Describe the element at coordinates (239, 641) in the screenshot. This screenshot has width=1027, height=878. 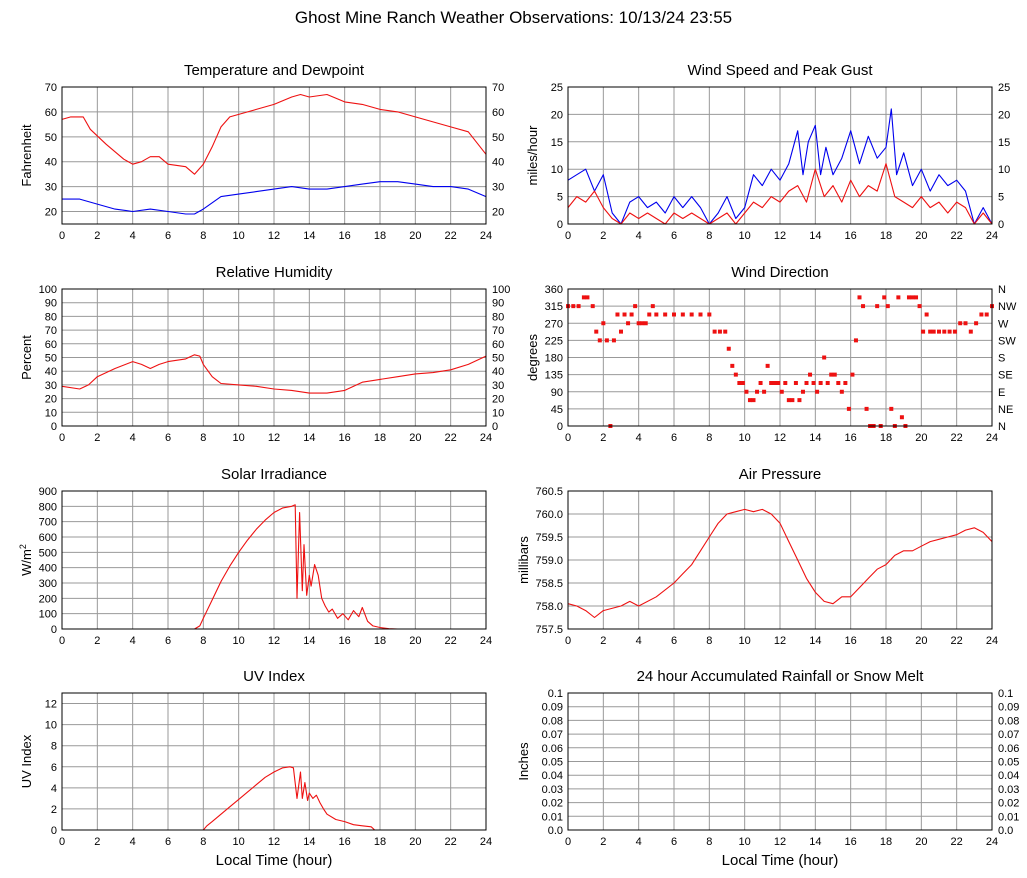
I see `solar-x-tick-label: 10` at that location.